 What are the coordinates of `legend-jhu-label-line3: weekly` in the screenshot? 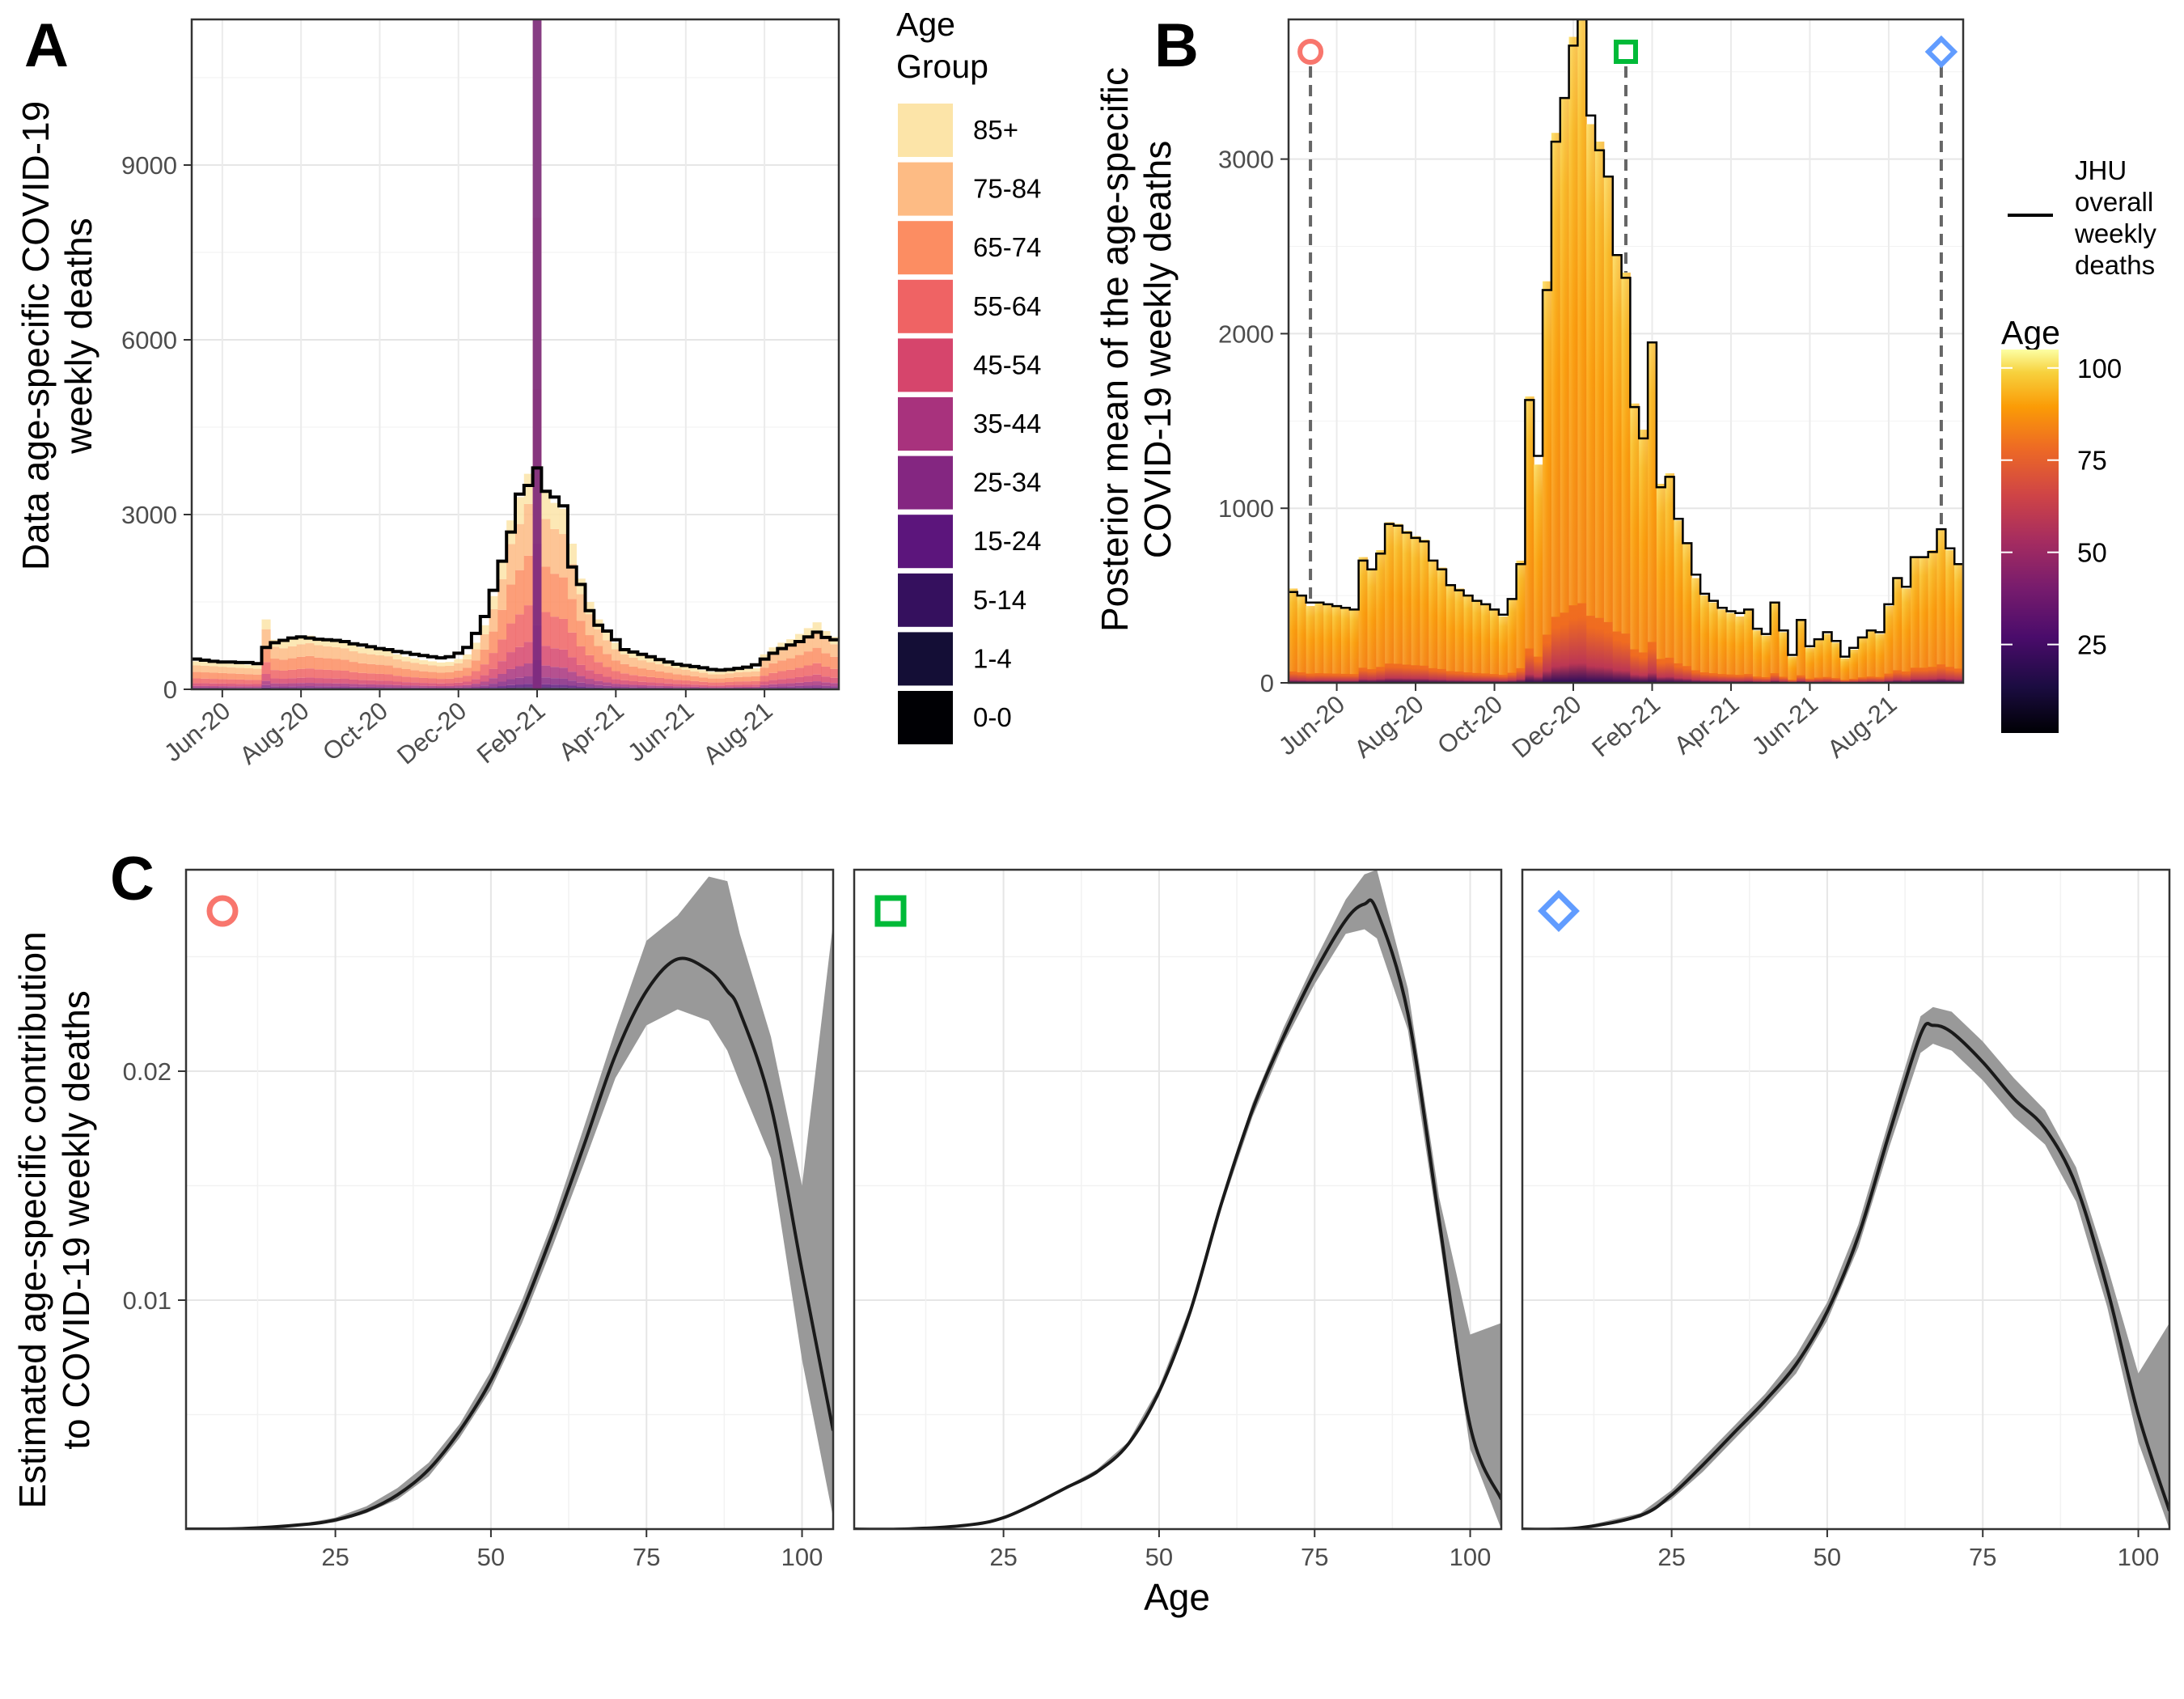 It's located at (2115, 233).